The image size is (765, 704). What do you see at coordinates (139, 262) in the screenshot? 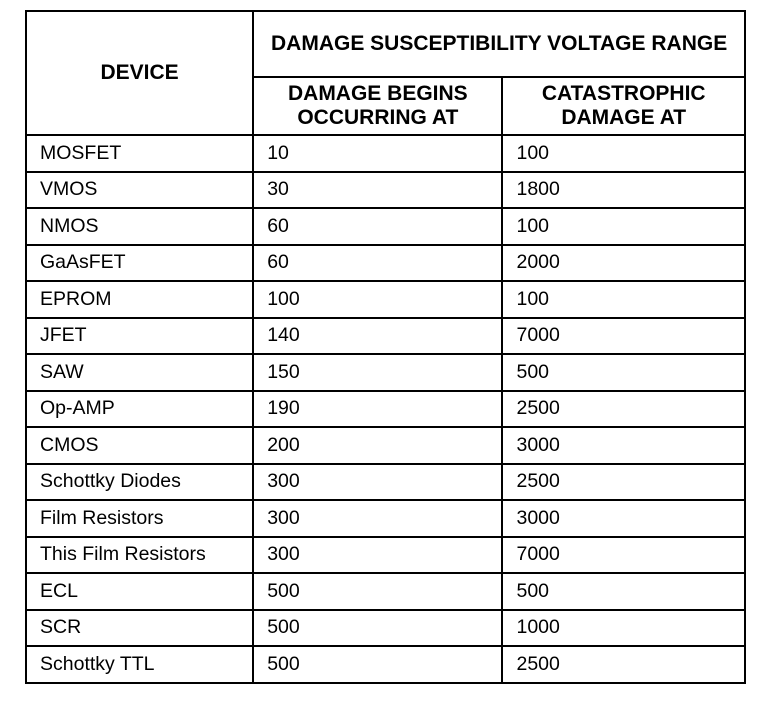
I see `cell-device: GaAsFET` at bounding box center [139, 262].